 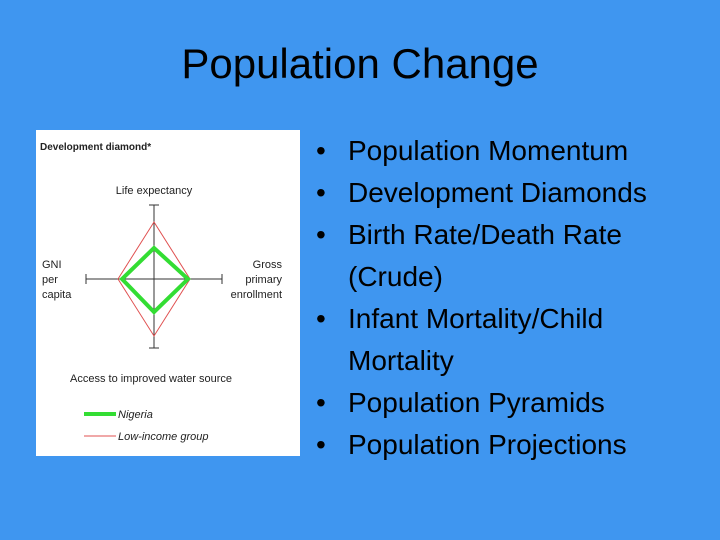 What do you see at coordinates (57, 295) in the screenshot?
I see `axis-label-left-line-3: capita` at bounding box center [57, 295].